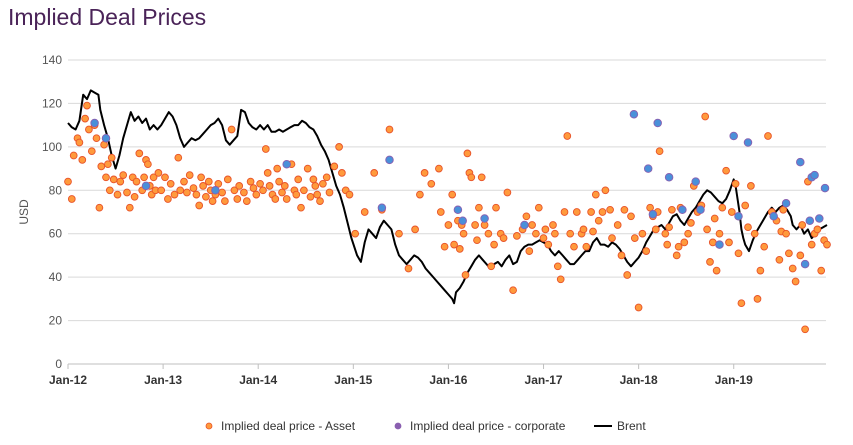 The image size is (853, 445). Describe the element at coordinates (56, 234) in the screenshot. I see `y-tick-label: 60` at that location.